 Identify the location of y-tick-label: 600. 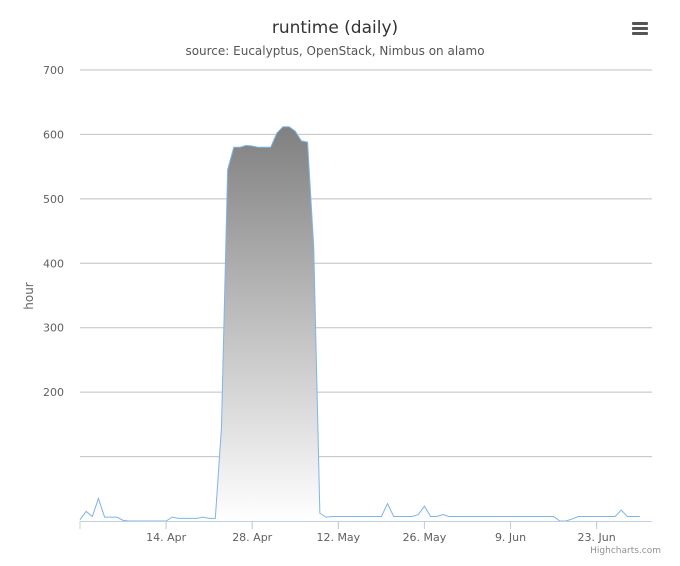
(53, 134).